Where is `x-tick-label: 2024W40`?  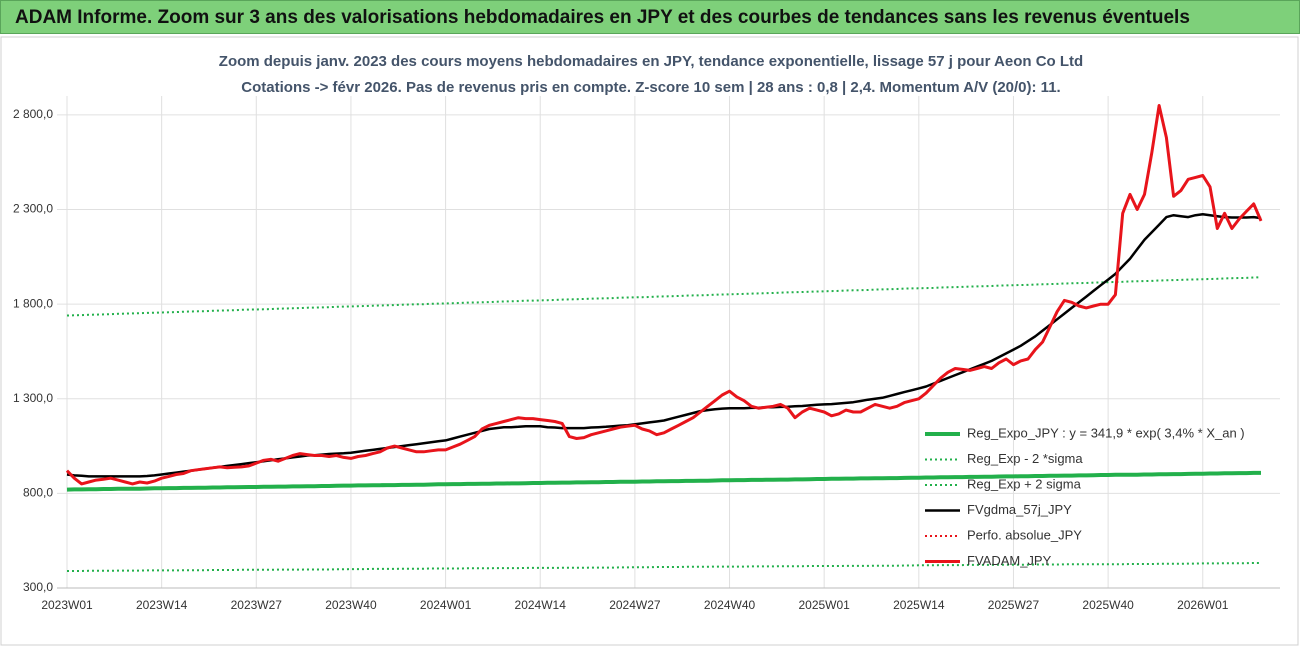
x-tick-label: 2024W40 is located at coordinates (730, 605).